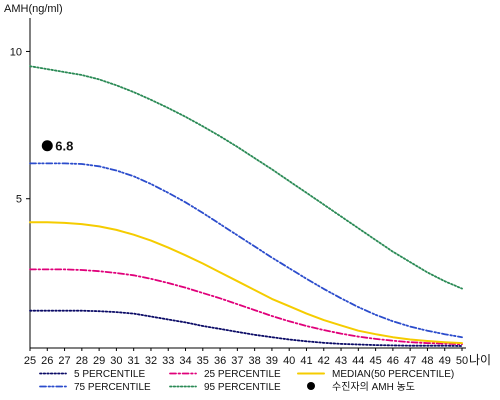 This screenshot has height=400, width=500. Describe the element at coordinates (427, 361) in the screenshot. I see `x-tick-label: 48` at that location.